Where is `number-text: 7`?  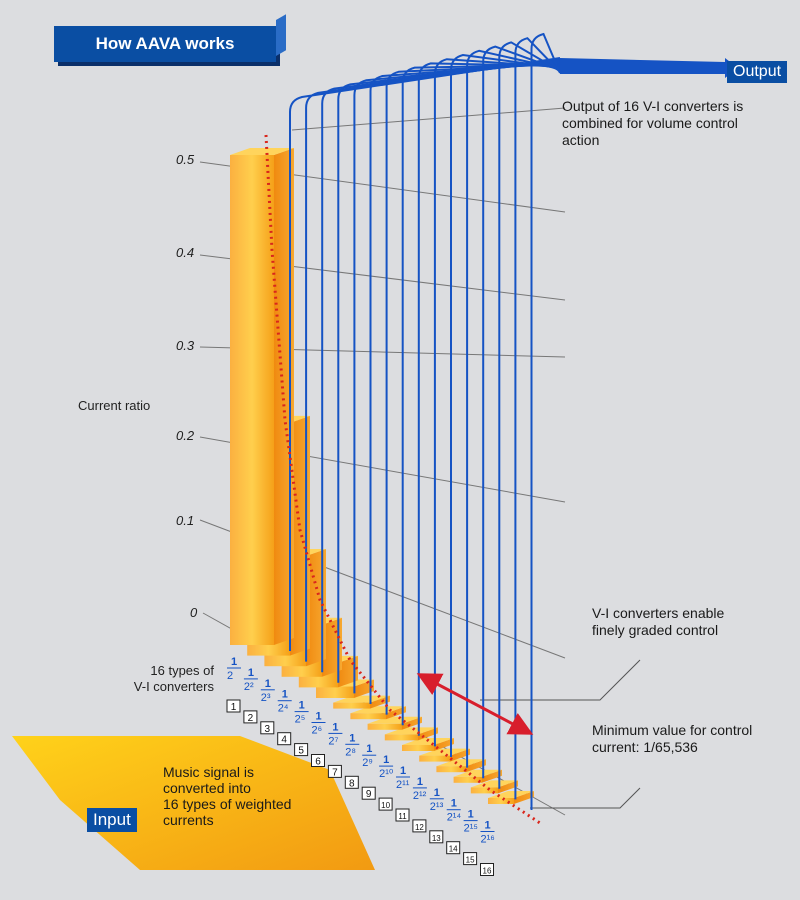 number-text: 7 is located at coordinates (335, 772).